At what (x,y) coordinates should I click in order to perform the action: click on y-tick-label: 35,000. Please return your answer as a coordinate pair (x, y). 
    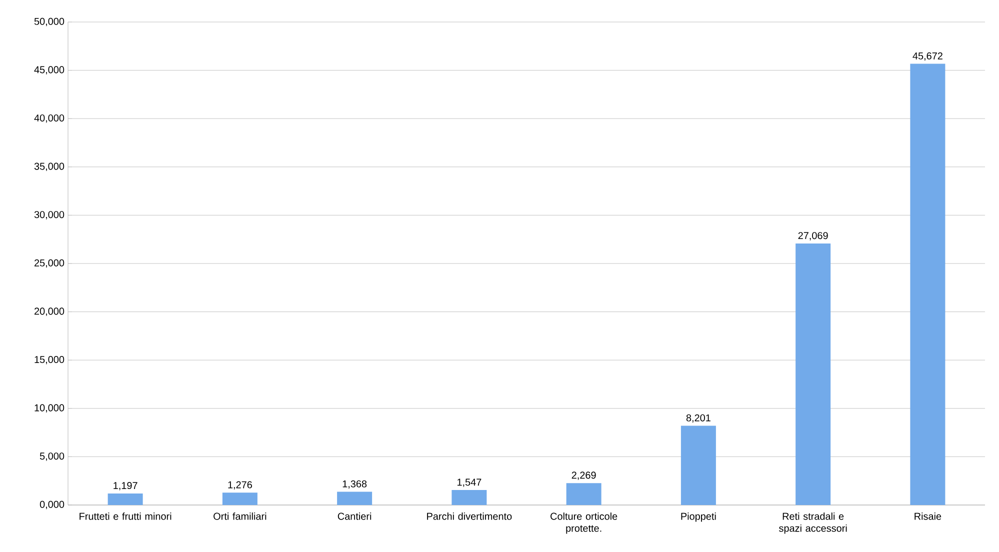
    Looking at the image, I should click on (49, 167).